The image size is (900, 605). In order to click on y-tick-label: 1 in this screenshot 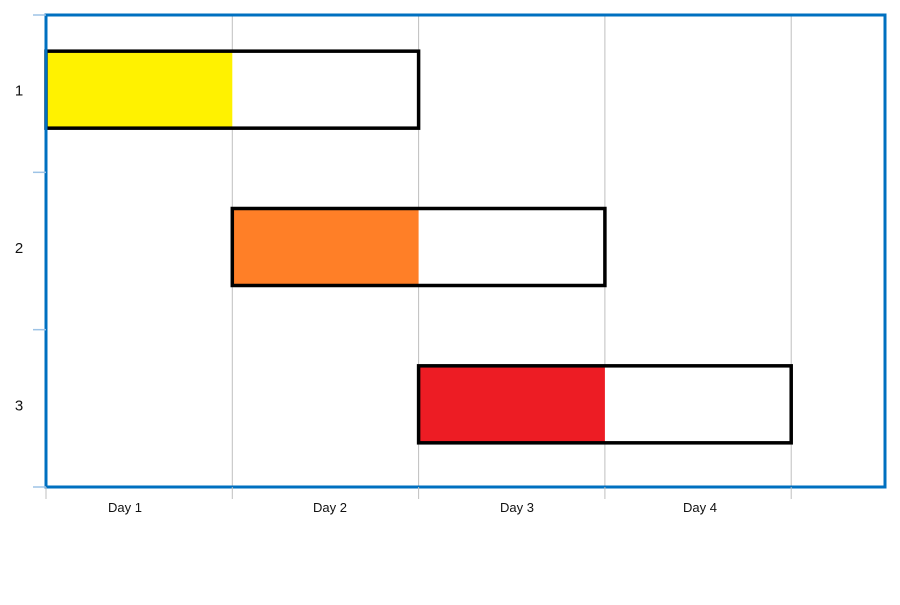, I will do `click(19, 91)`.